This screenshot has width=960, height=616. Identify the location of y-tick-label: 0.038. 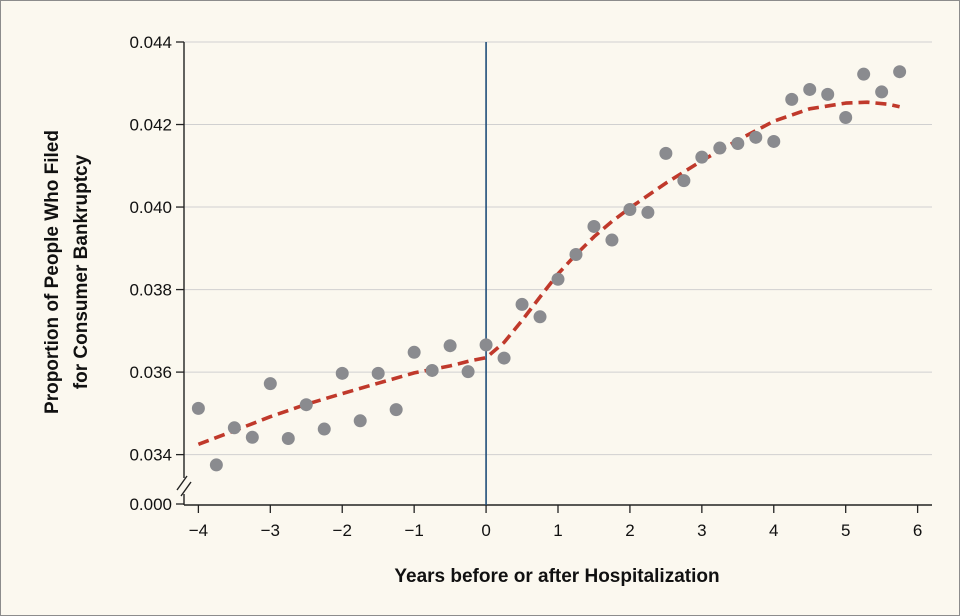
(150, 290).